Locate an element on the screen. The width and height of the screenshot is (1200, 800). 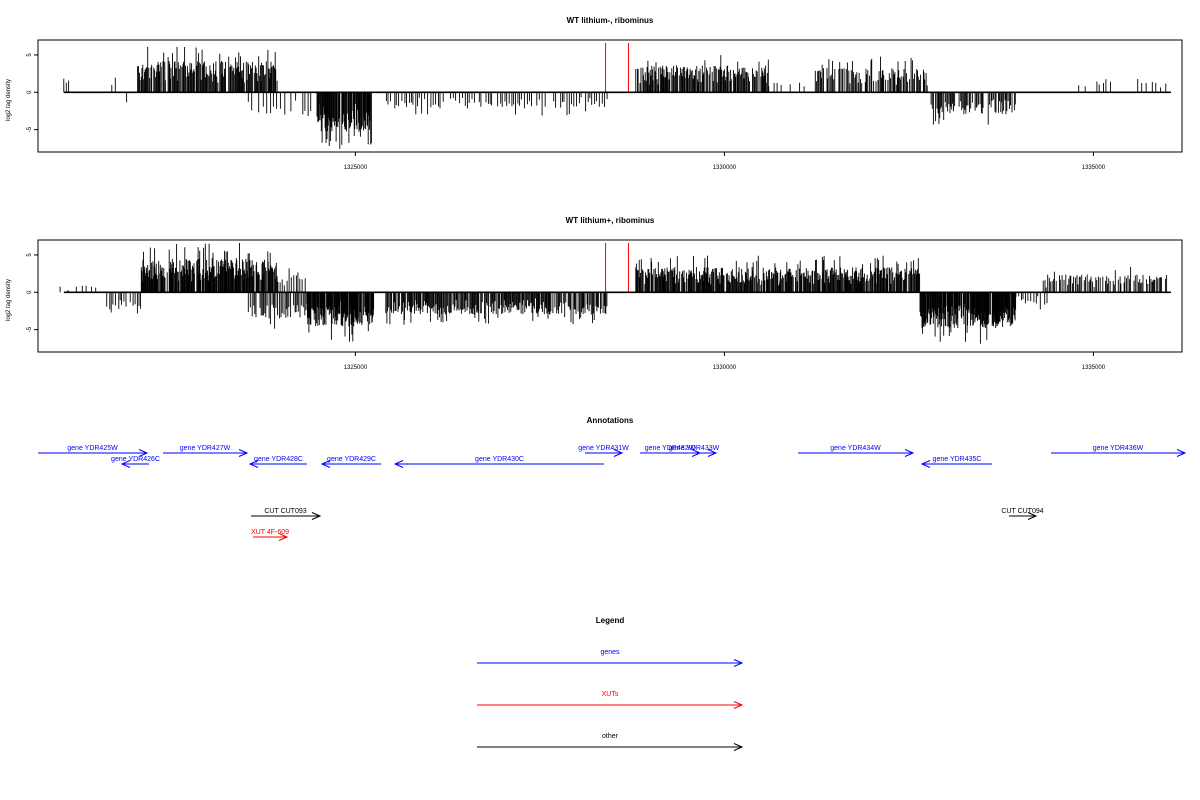
feature-label: gene YDR427W is located at coordinates (205, 448).